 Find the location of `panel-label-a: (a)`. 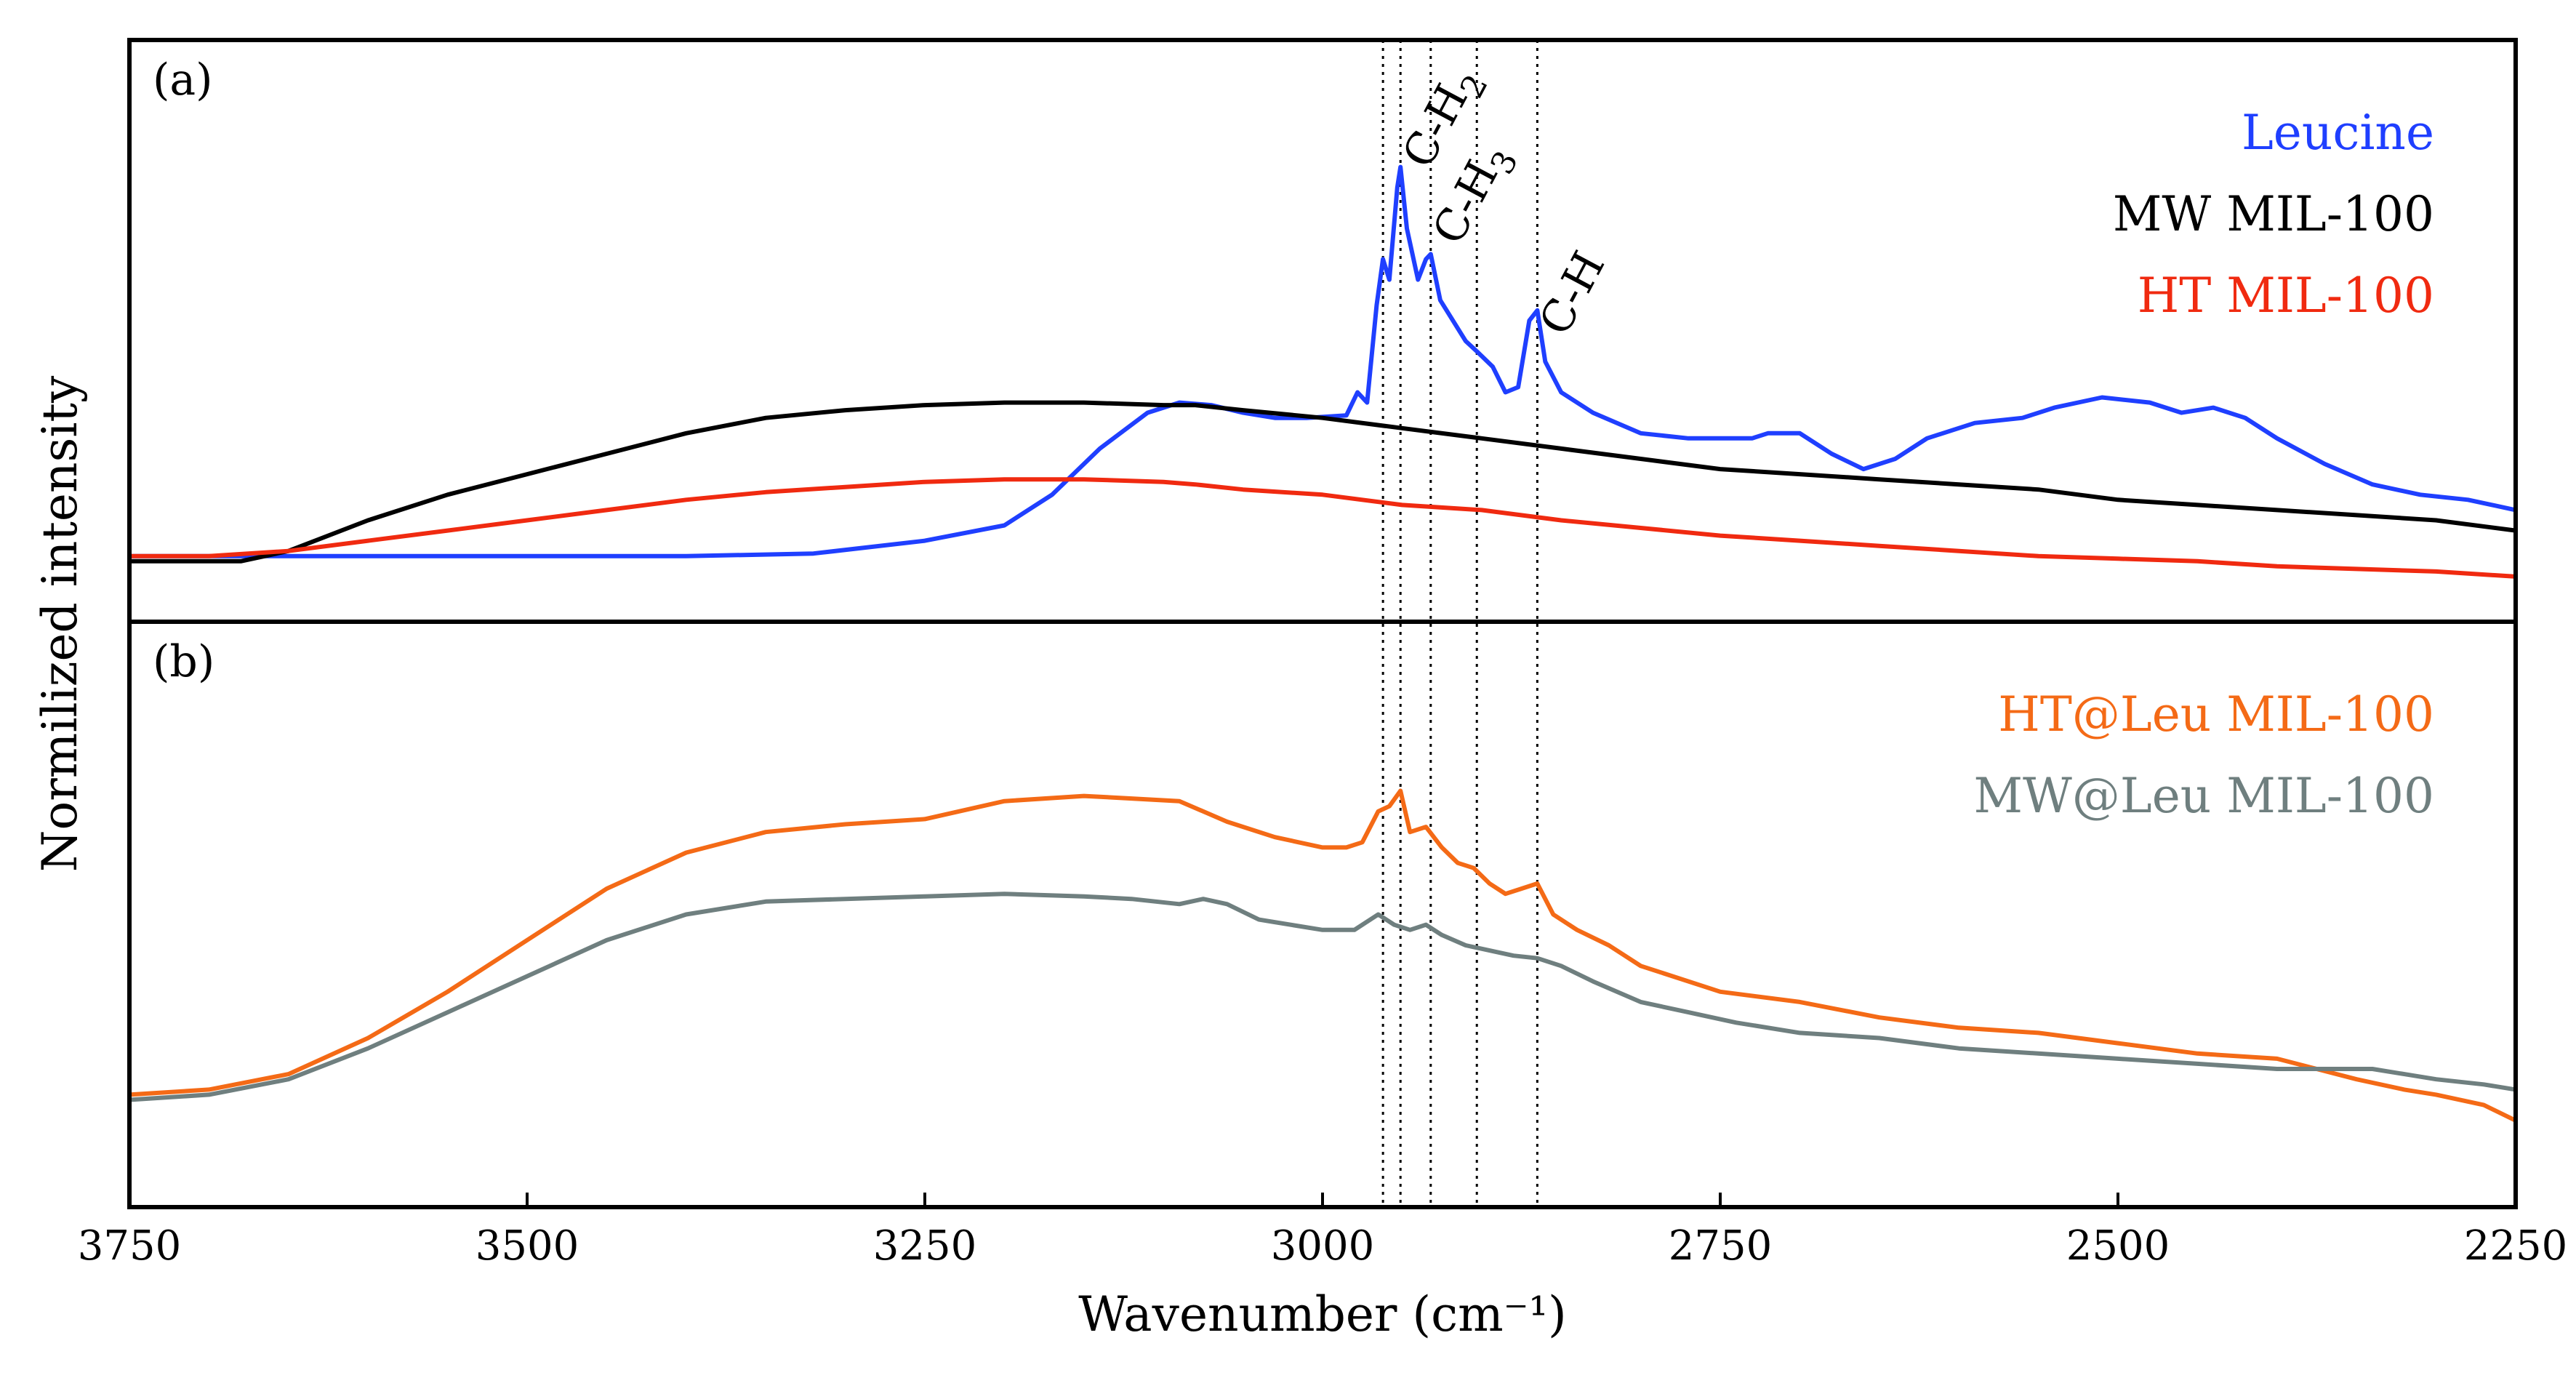

panel-label-a: (a) is located at coordinates (183, 80).